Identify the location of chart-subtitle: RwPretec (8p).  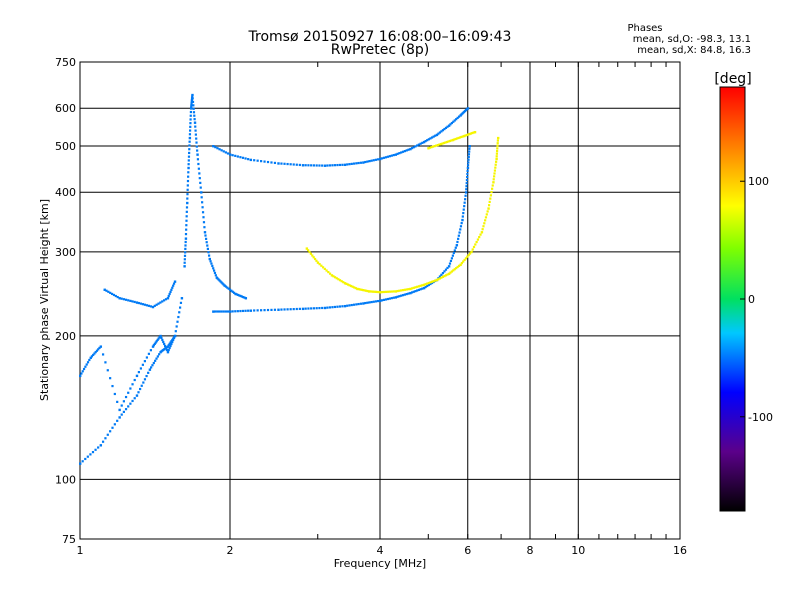
(380, 50).